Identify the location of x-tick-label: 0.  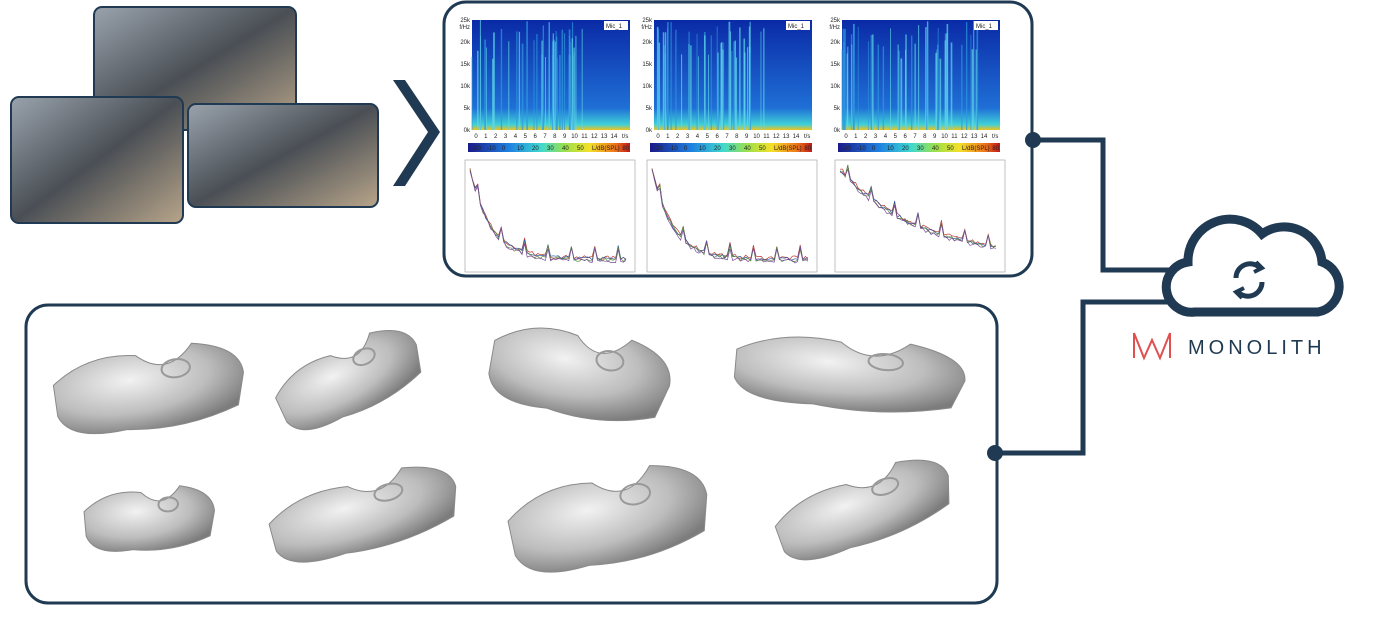
(476, 137).